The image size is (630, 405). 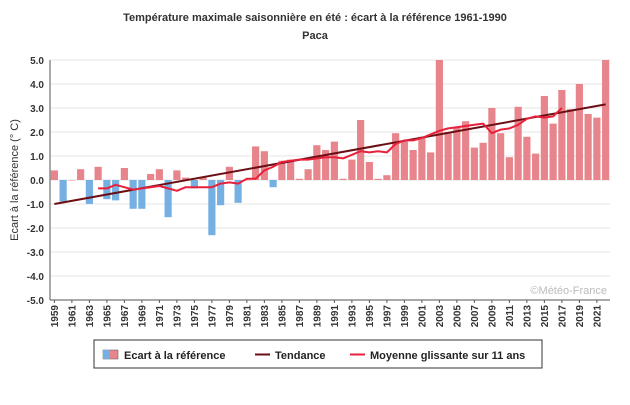 What do you see at coordinates (107, 316) in the screenshot?
I see `x-tick-label: 1965` at bounding box center [107, 316].